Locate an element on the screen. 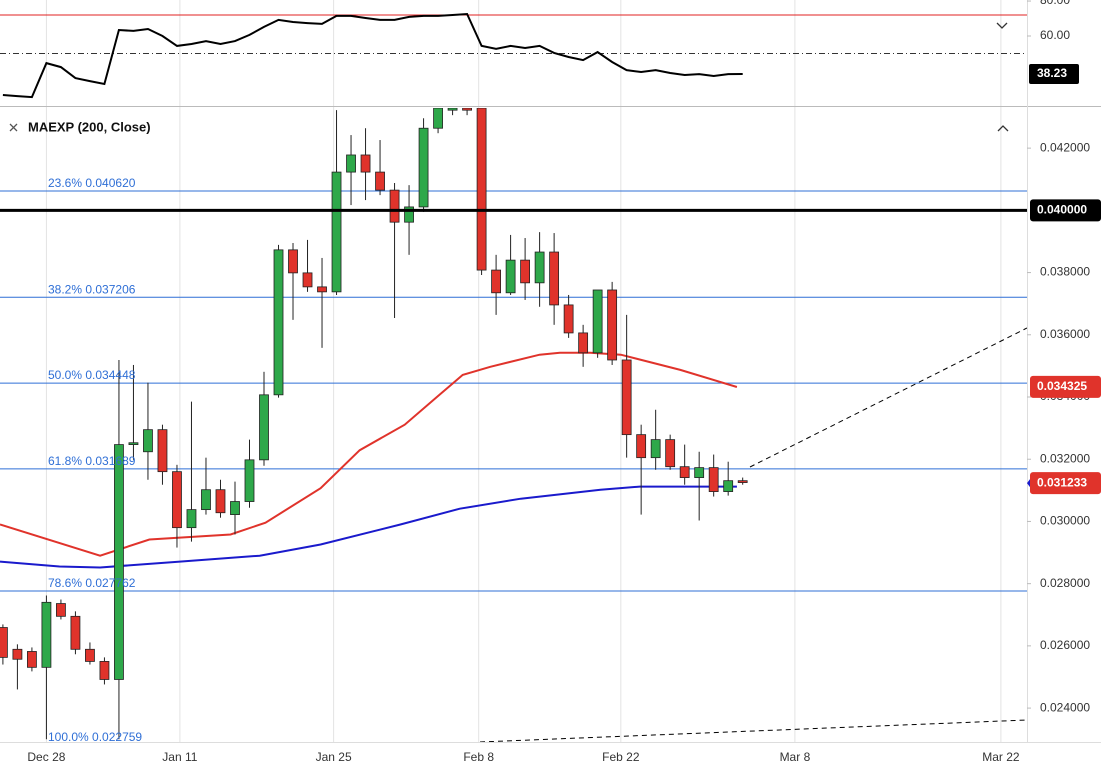 This screenshot has width=1101, height=772. y-tick-label: 0.036000 is located at coordinates (1065, 334).